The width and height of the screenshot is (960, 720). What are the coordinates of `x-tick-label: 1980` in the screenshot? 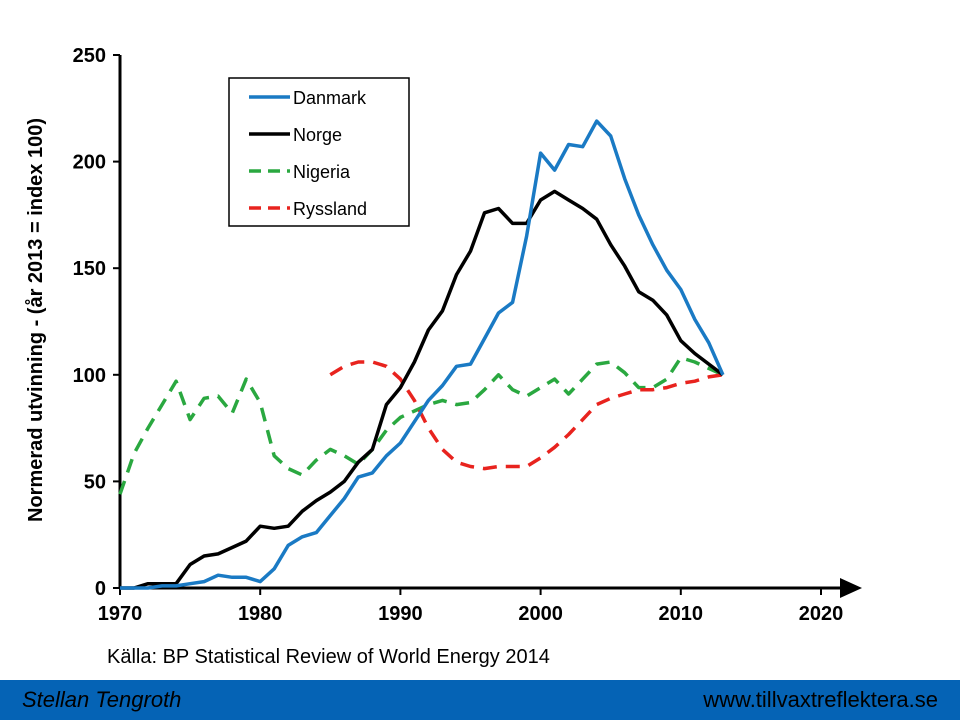 It's located at (260, 614).